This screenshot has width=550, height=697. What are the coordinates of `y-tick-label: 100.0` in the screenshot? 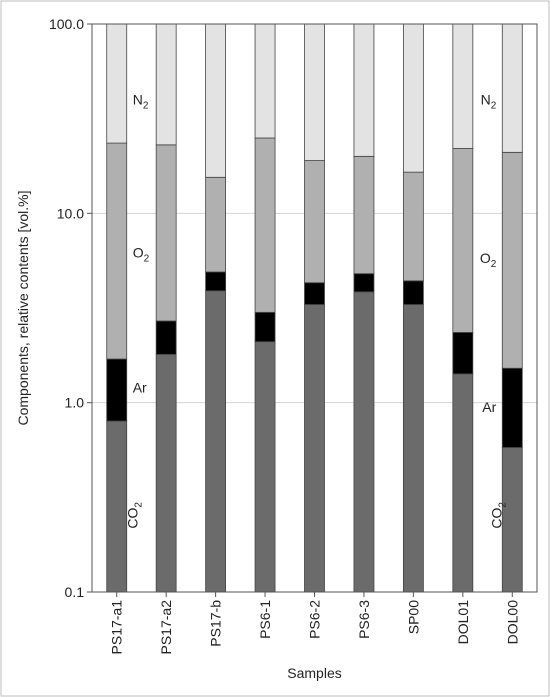 It's located at (66, 24).